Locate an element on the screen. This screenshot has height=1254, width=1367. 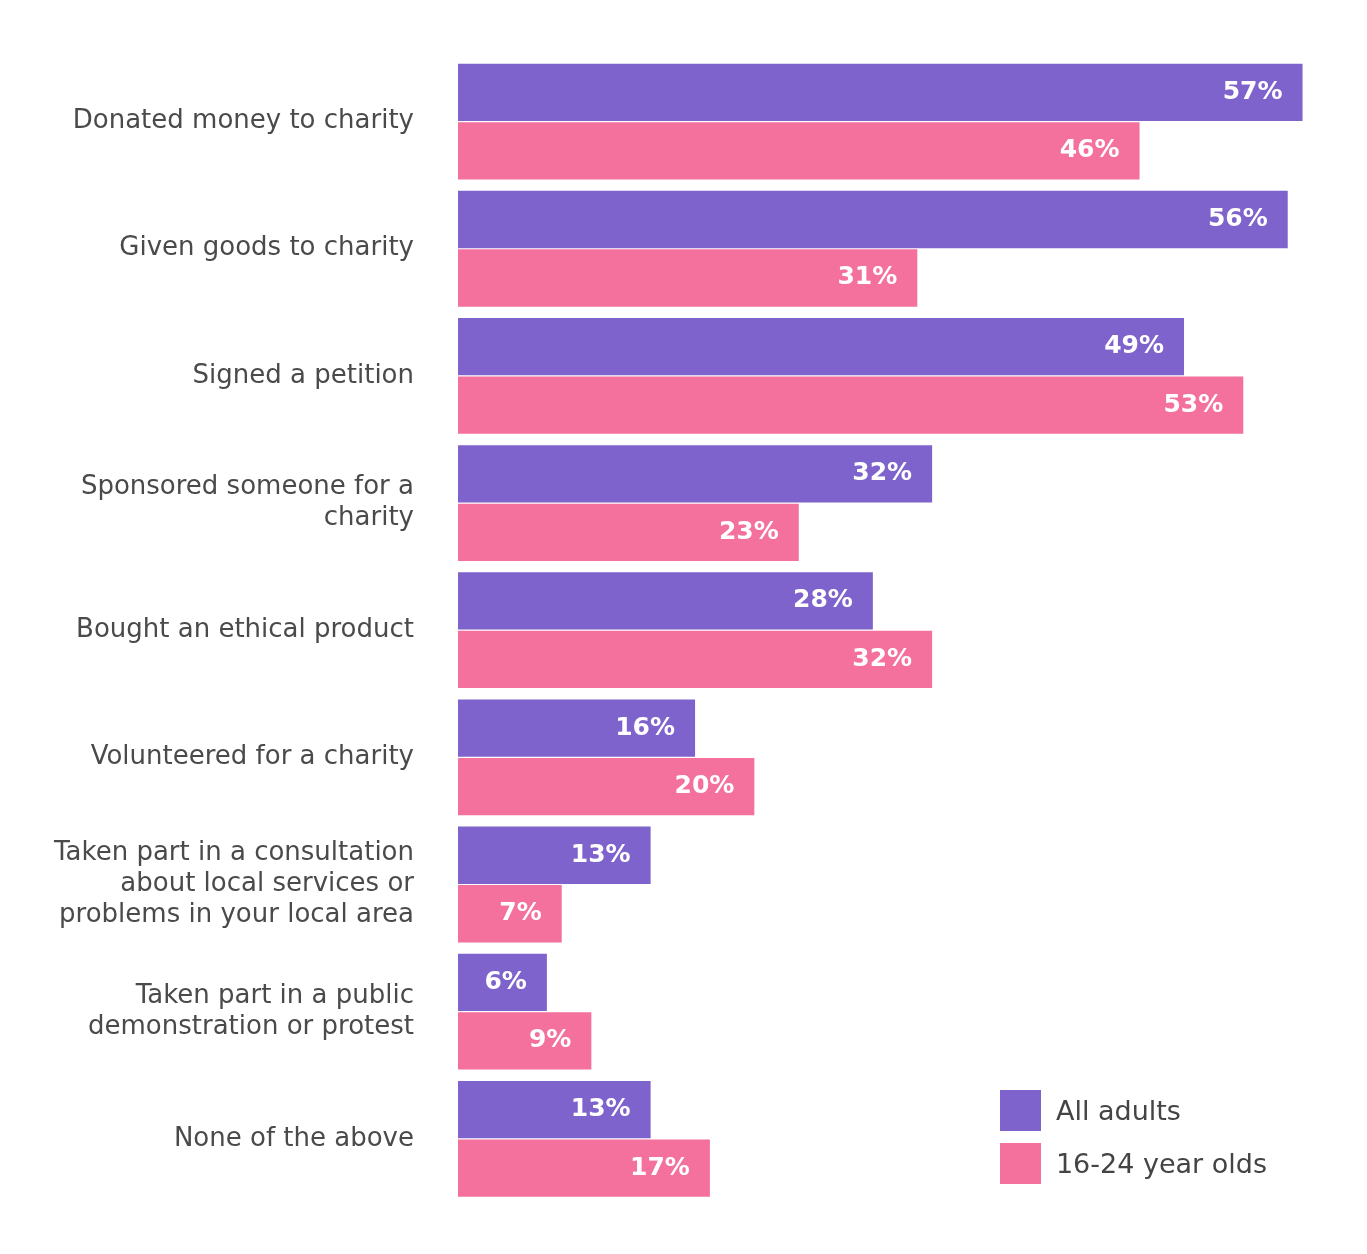
legend-label: All adults is located at coordinates (1118, 1110).